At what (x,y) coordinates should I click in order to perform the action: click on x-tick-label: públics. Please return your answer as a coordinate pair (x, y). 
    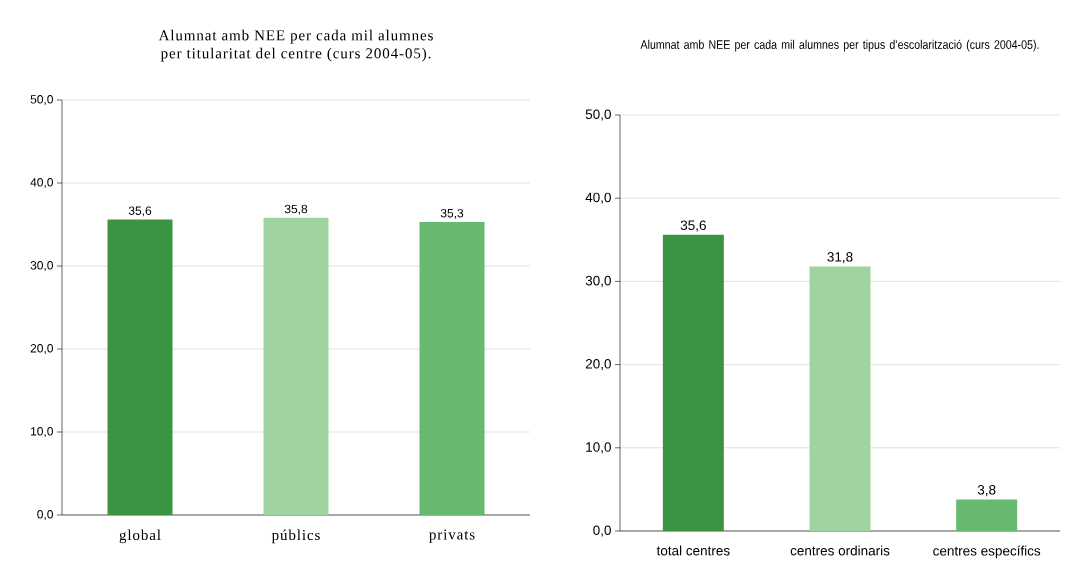
    Looking at the image, I should click on (295, 536).